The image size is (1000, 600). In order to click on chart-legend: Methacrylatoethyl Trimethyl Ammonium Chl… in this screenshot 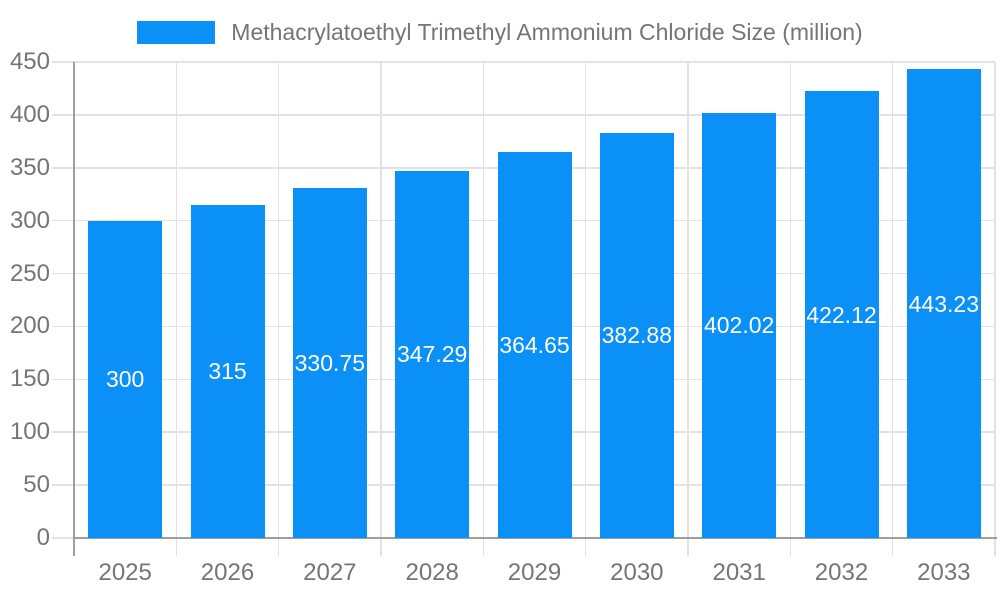, I will do `click(500, 32)`.